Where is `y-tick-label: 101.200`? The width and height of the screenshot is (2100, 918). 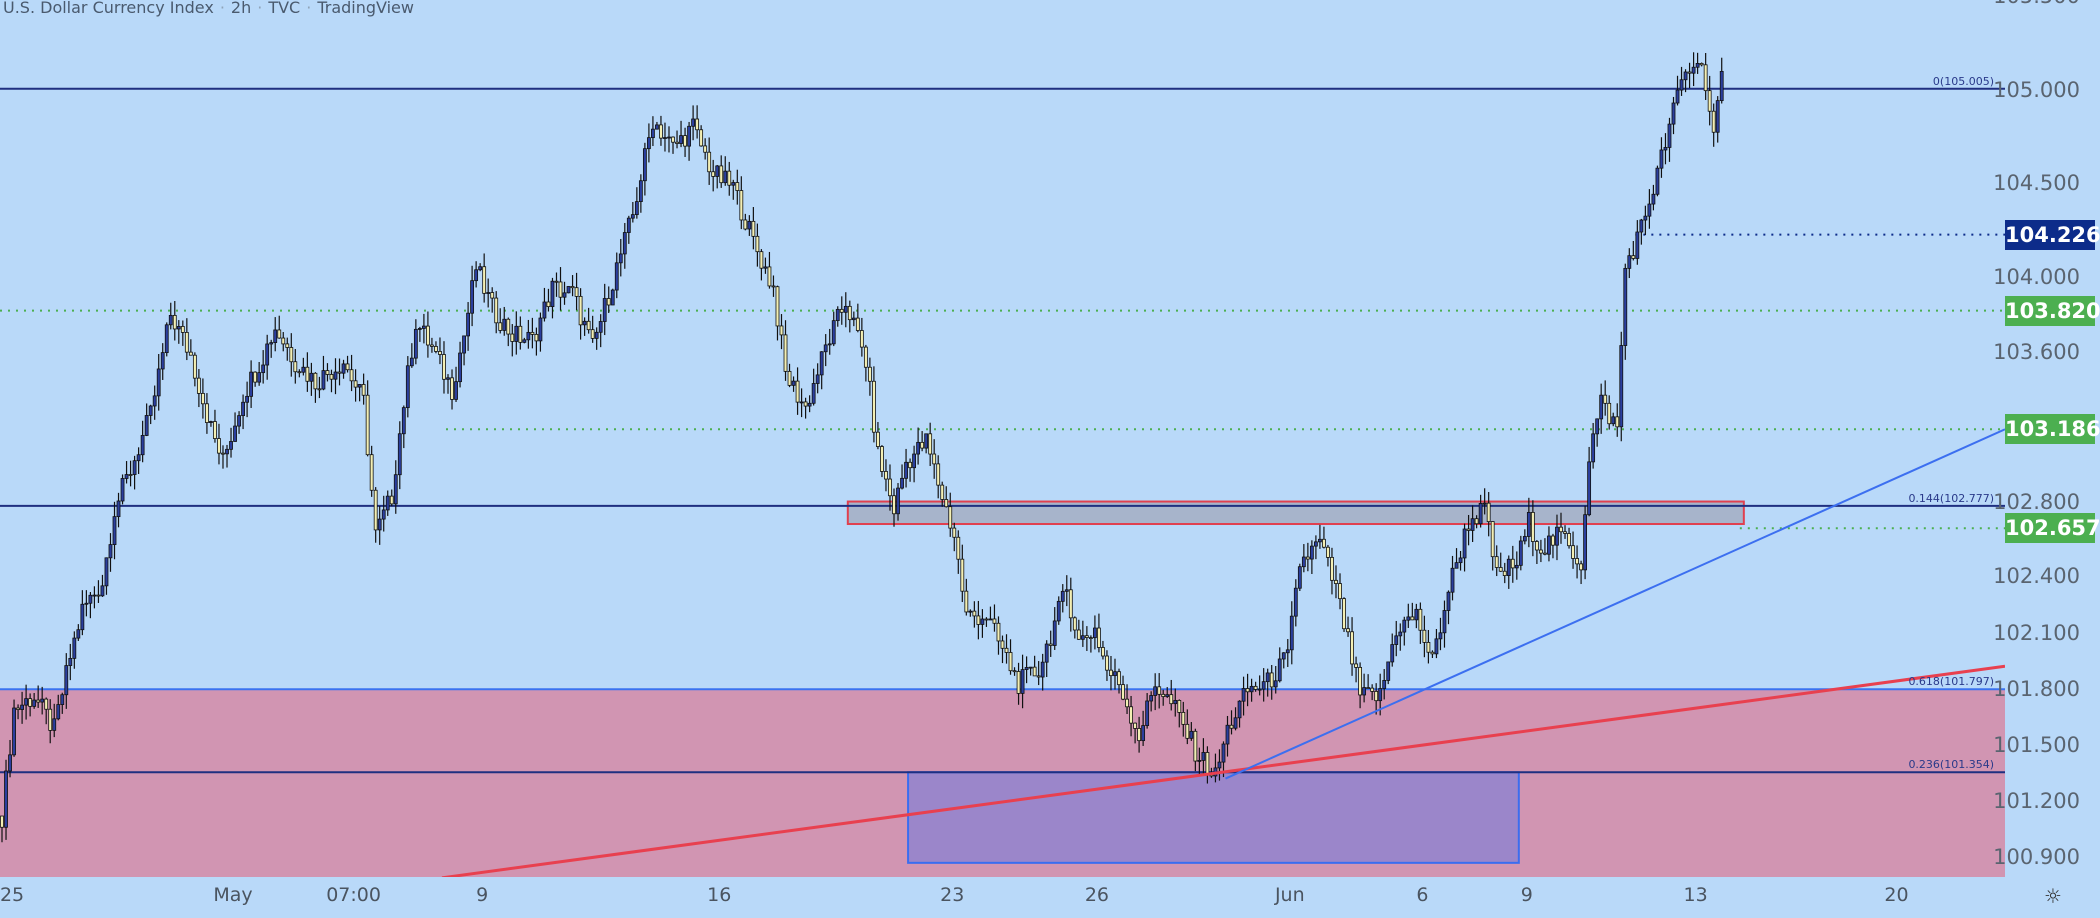 y-tick-label: 101.200 is located at coordinates (2036, 801).